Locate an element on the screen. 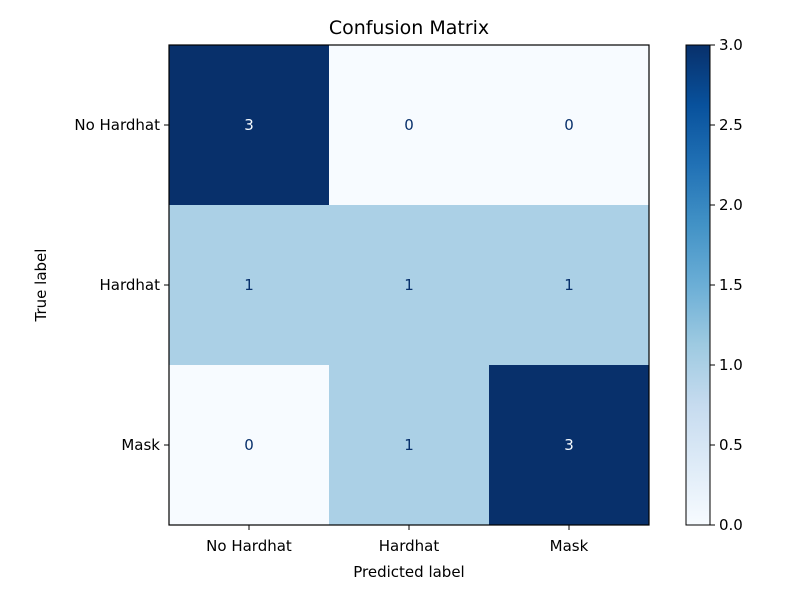 The height and width of the screenshot is (596, 795). x-axis-label: Predicted label is located at coordinates (408, 572).